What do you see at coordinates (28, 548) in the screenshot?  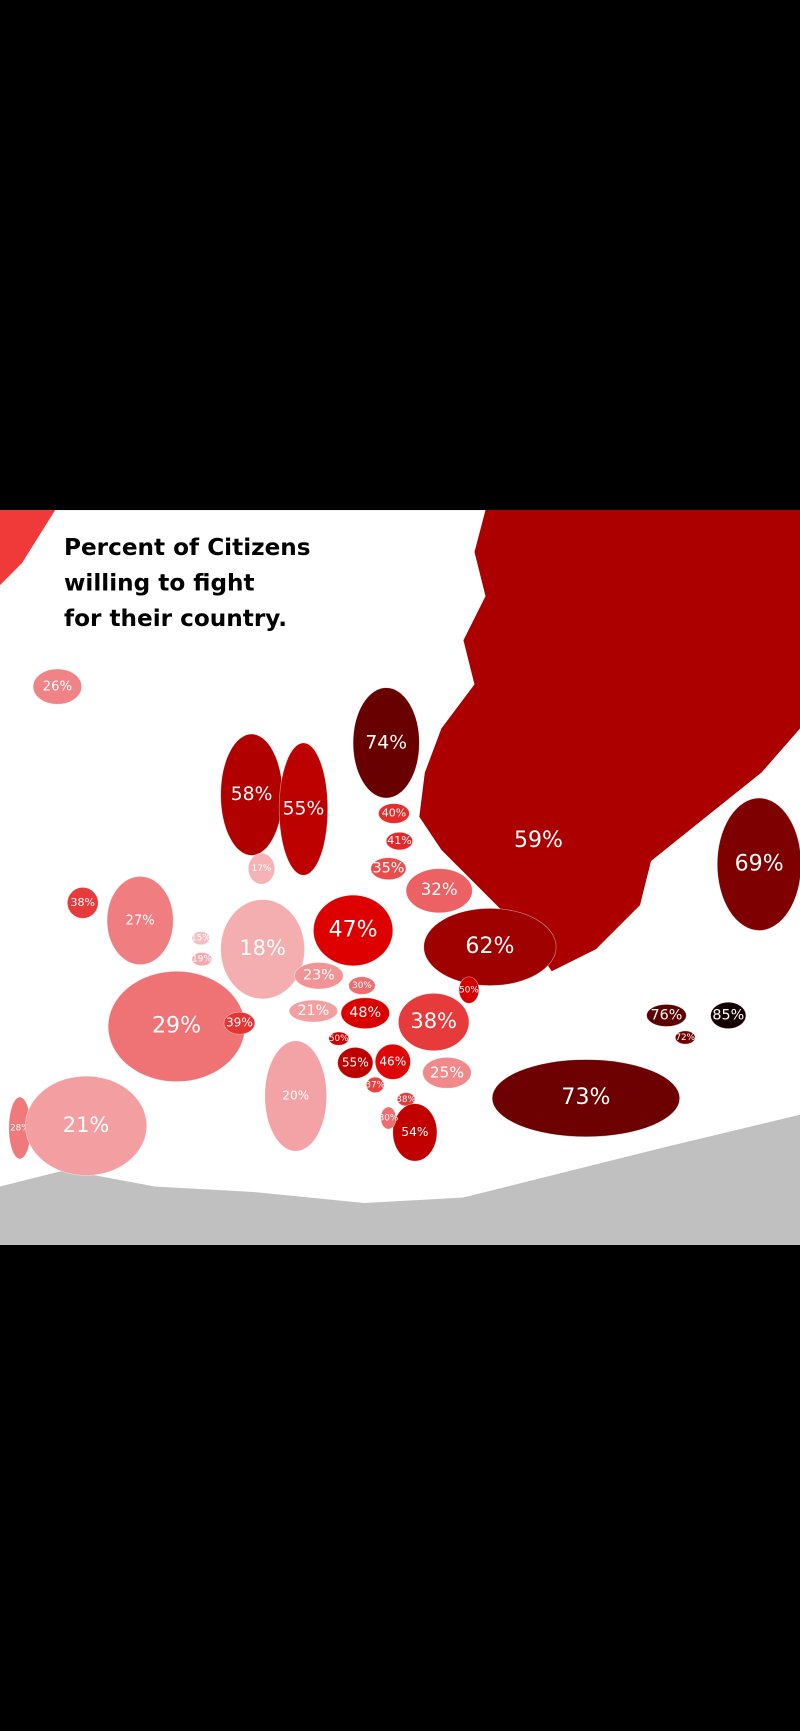 I see `greenland` at bounding box center [28, 548].